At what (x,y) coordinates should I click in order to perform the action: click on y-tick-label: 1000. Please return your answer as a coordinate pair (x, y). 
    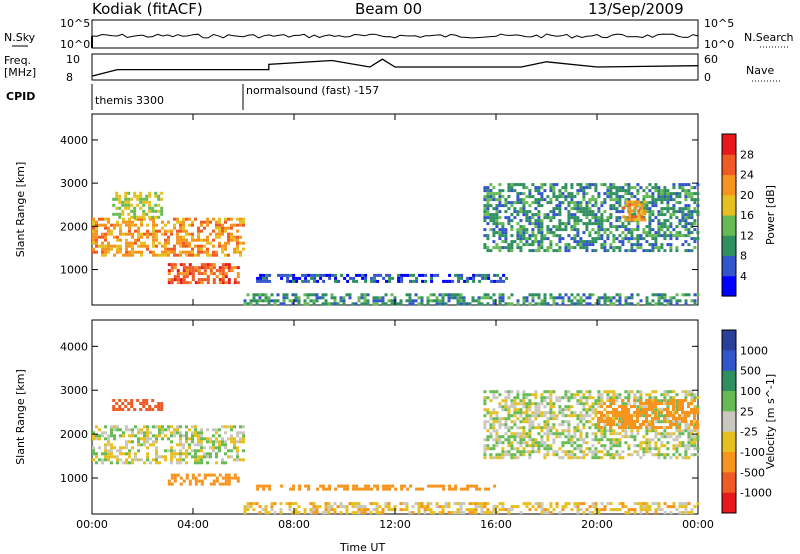
    Looking at the image, I should click on (74, 270).